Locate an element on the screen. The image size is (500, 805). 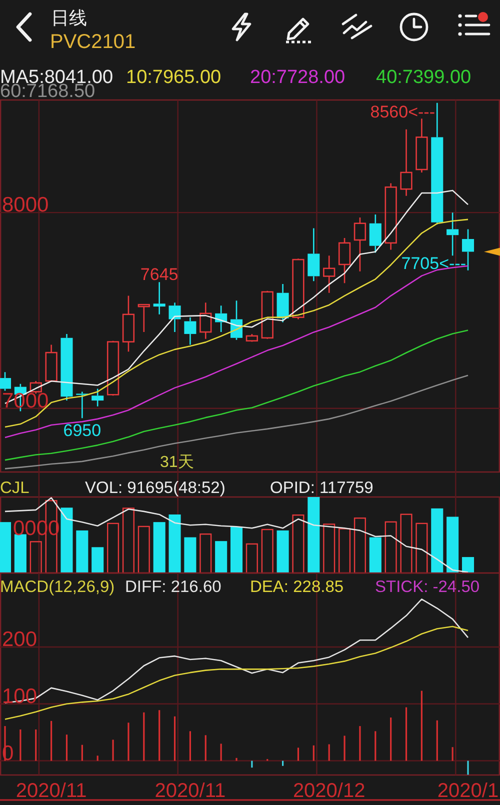
text: VOL: 91695(48:52) is located at coordinates (155, 488).